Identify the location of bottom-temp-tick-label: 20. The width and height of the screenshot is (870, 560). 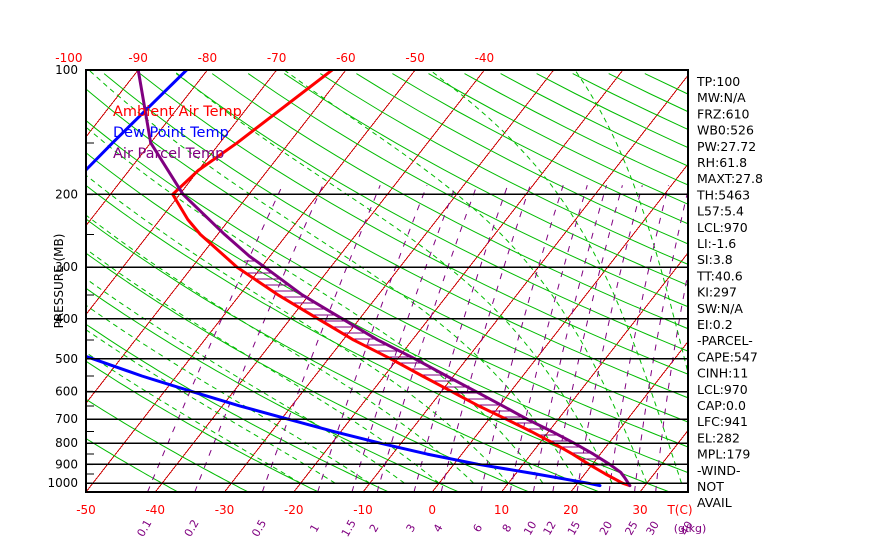
(570, 510).